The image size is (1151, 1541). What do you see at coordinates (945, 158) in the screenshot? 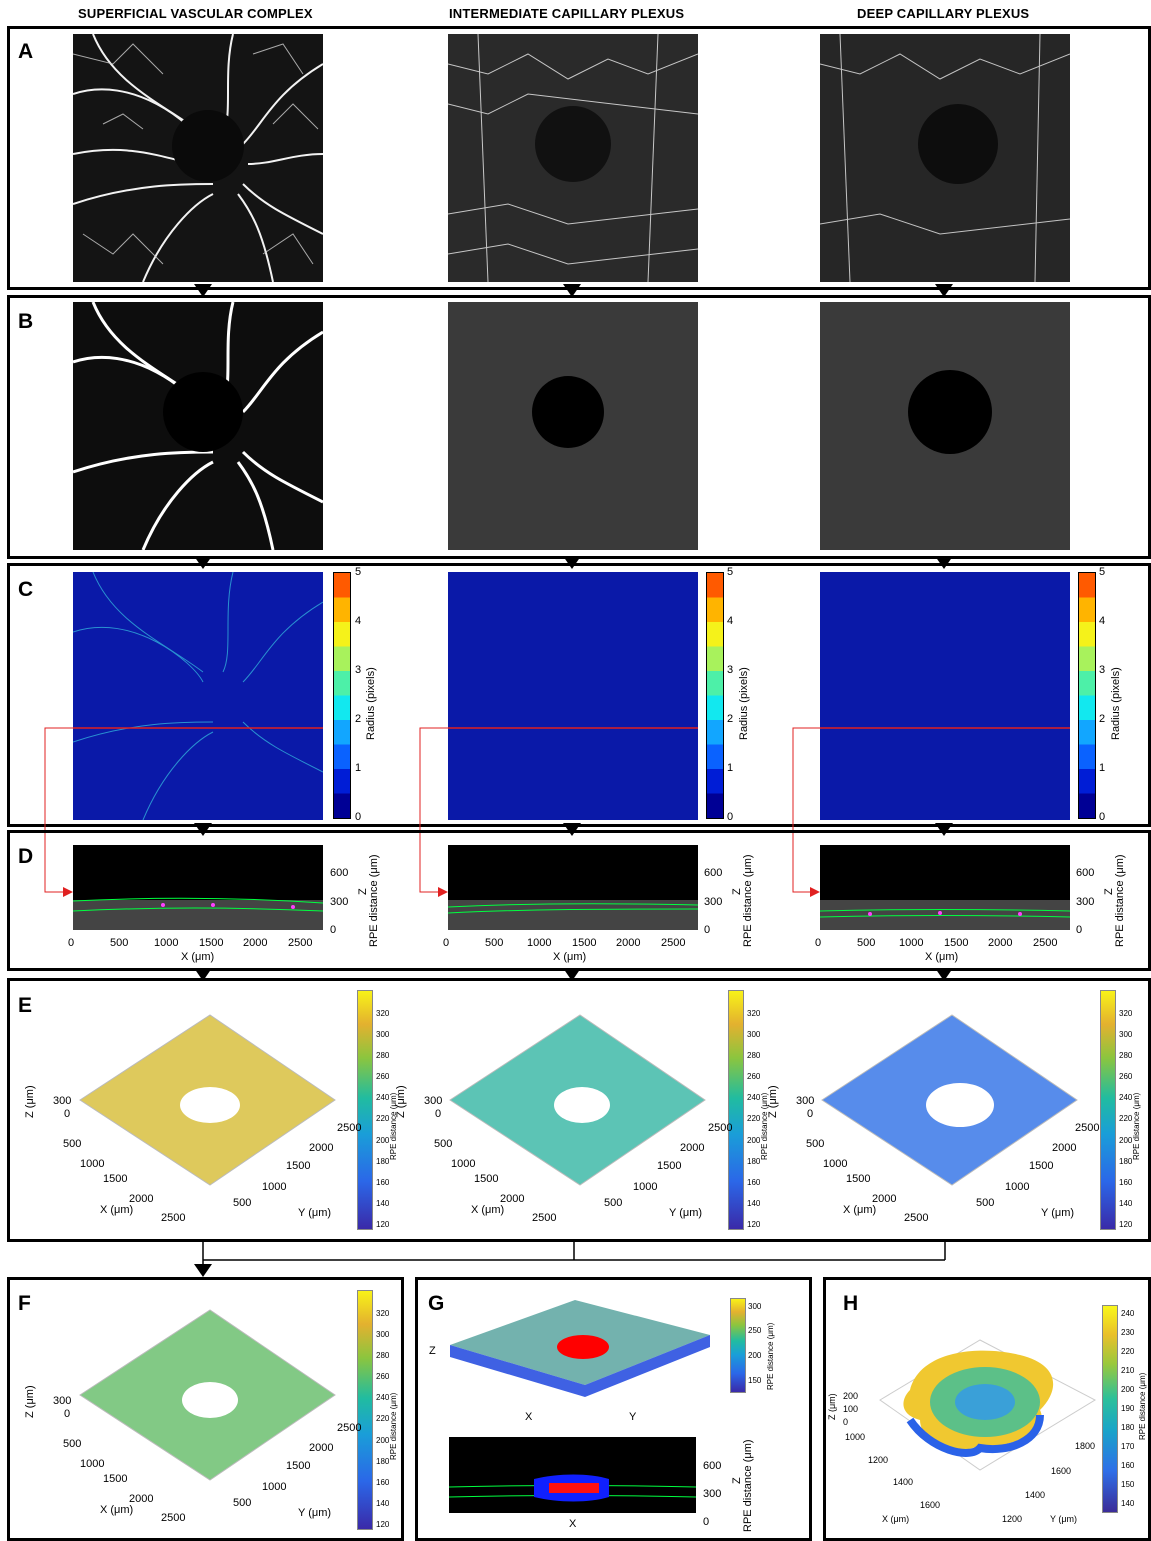
I see `octa-image-dcp` at bounding box center [945, 158].